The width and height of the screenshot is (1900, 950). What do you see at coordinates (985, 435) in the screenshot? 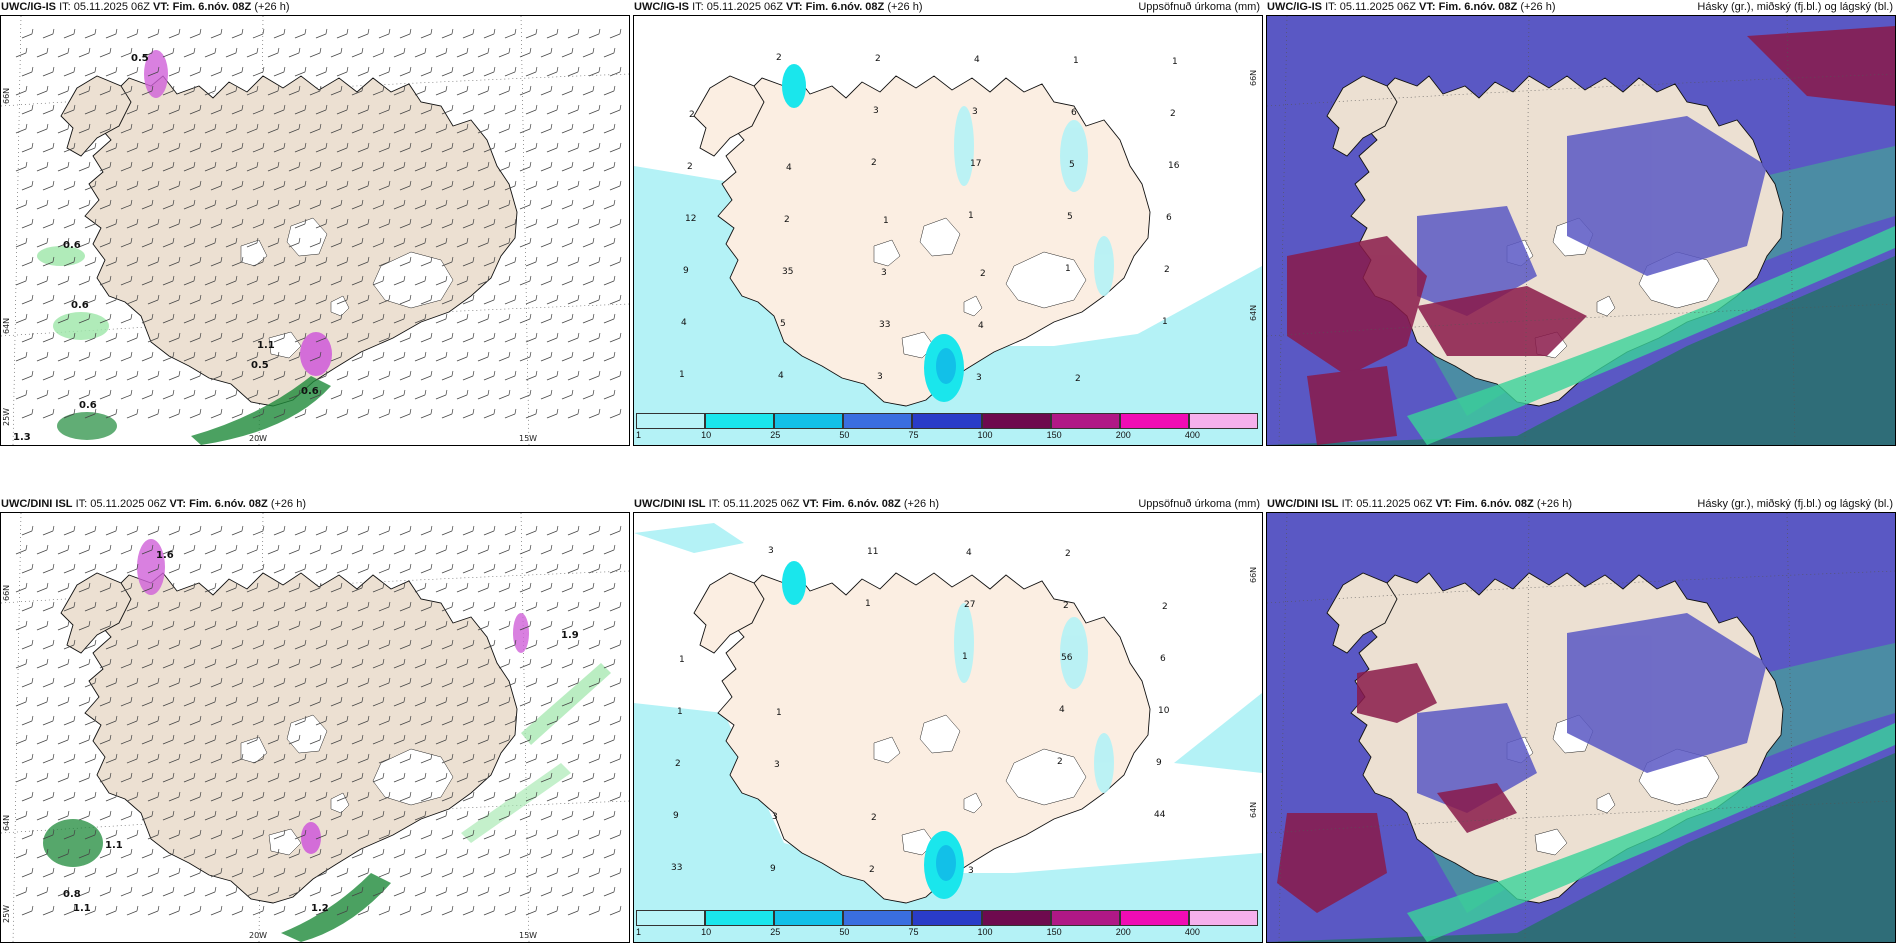
I see `colorbar-tick: 100` at bounding box center [985, 435].